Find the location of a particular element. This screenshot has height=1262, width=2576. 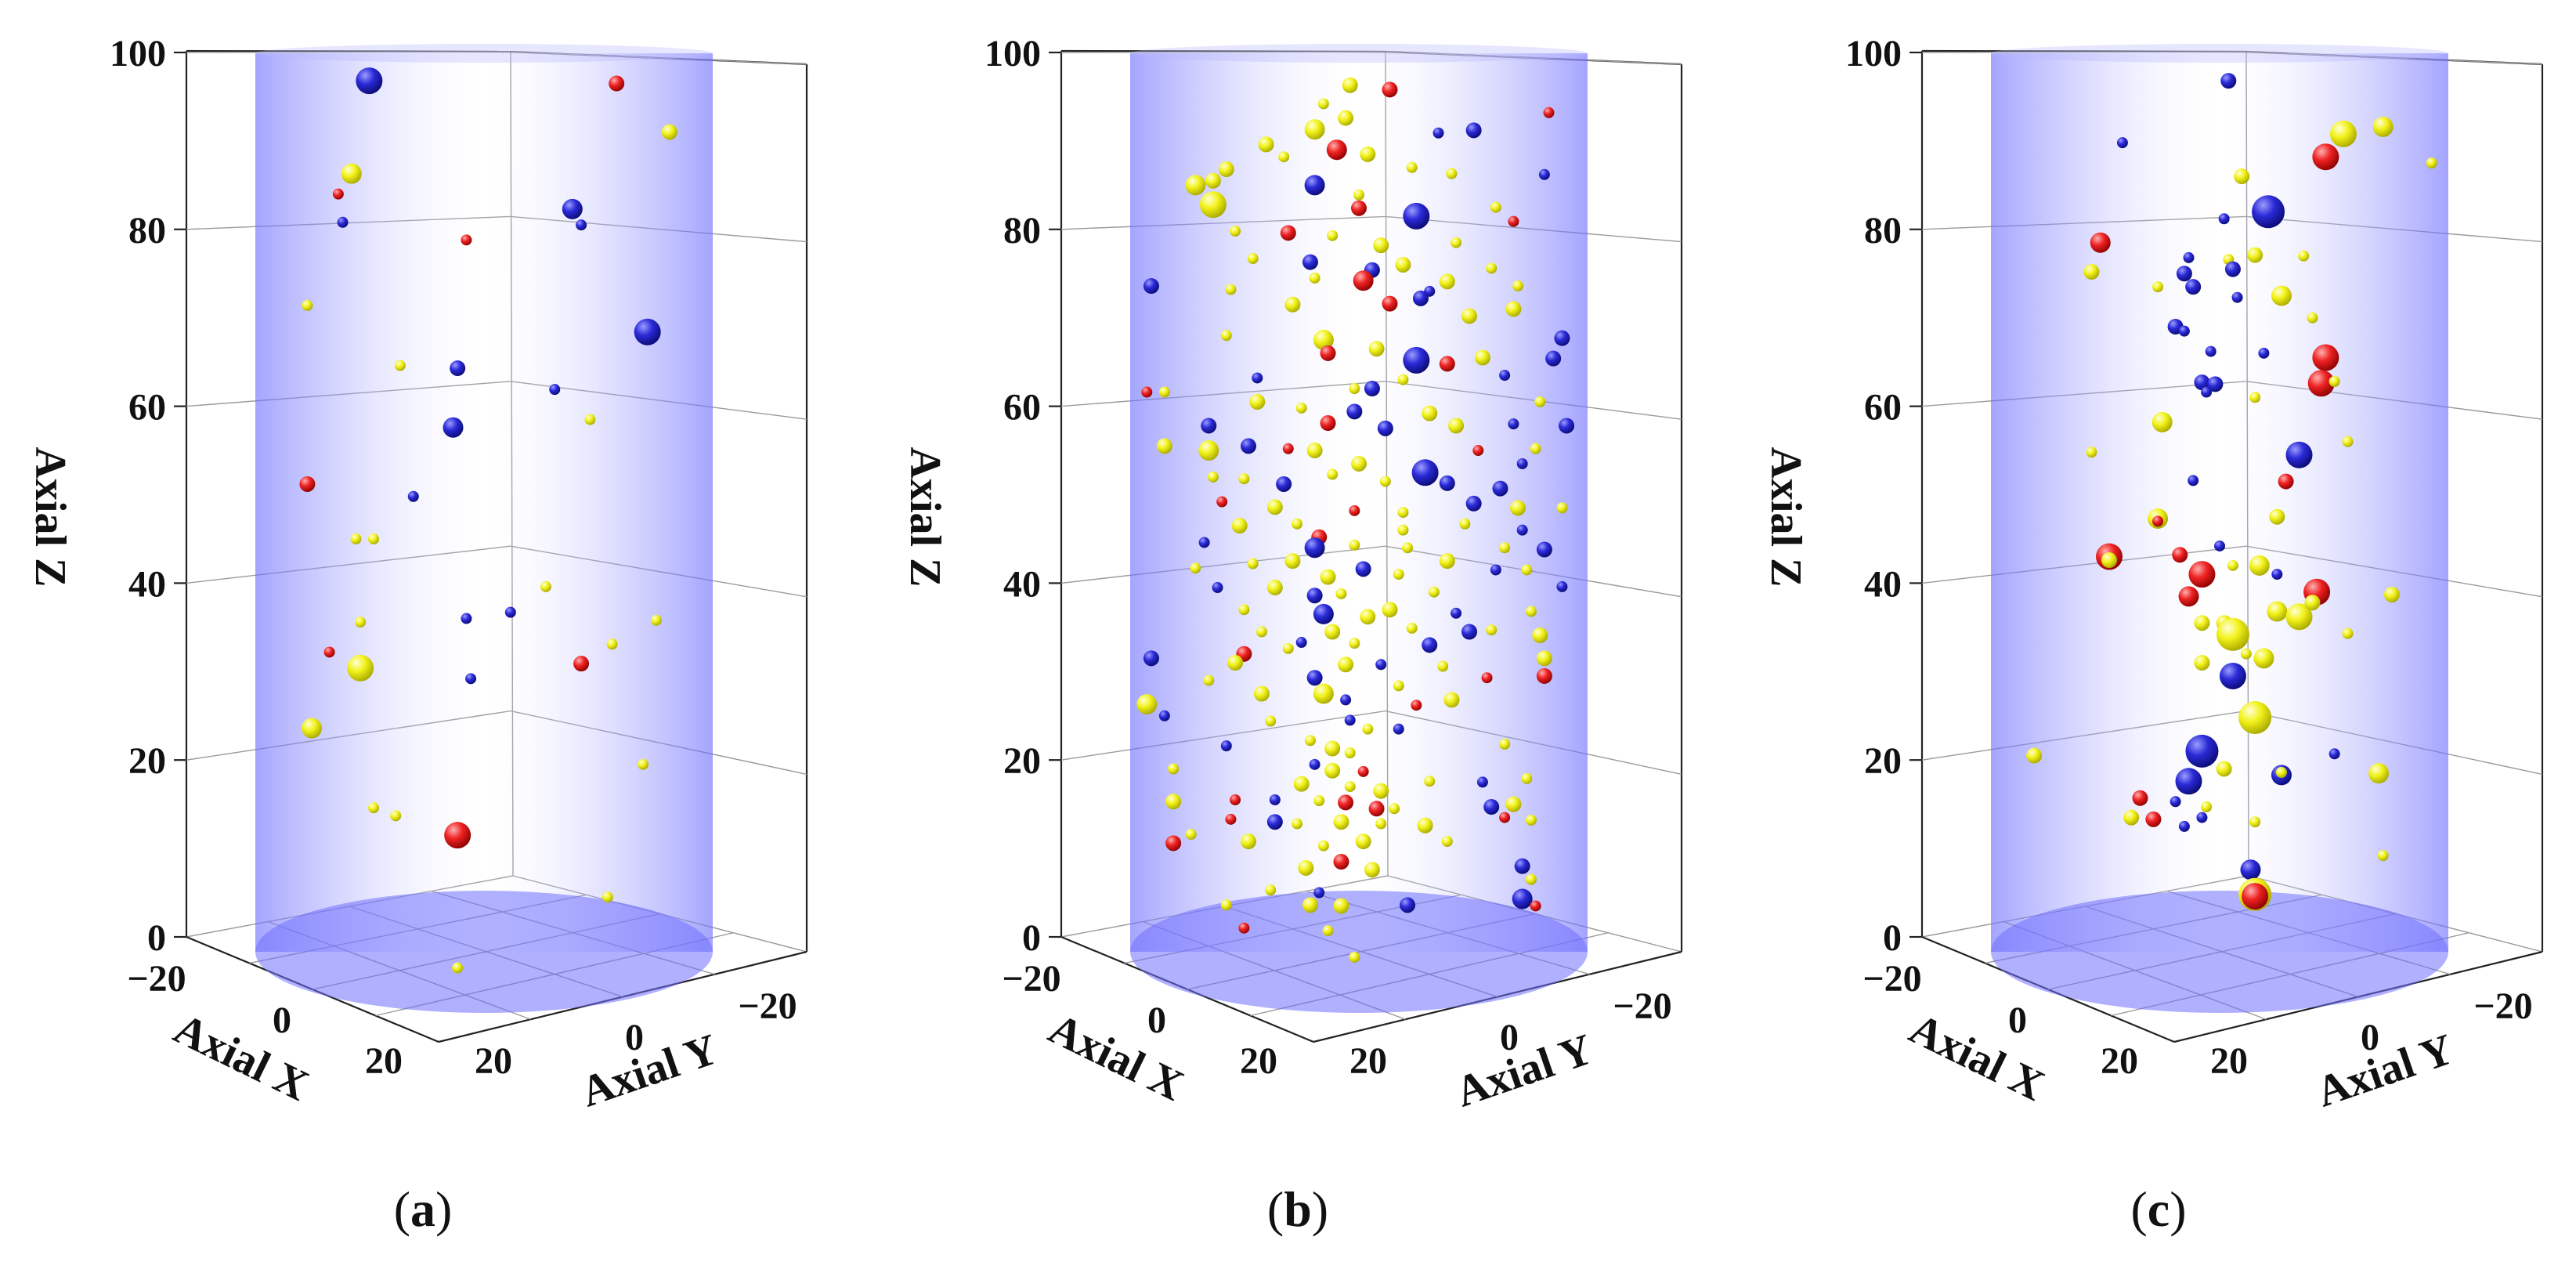

z-tick-label: 20 is located at coordinates (1883, 761).